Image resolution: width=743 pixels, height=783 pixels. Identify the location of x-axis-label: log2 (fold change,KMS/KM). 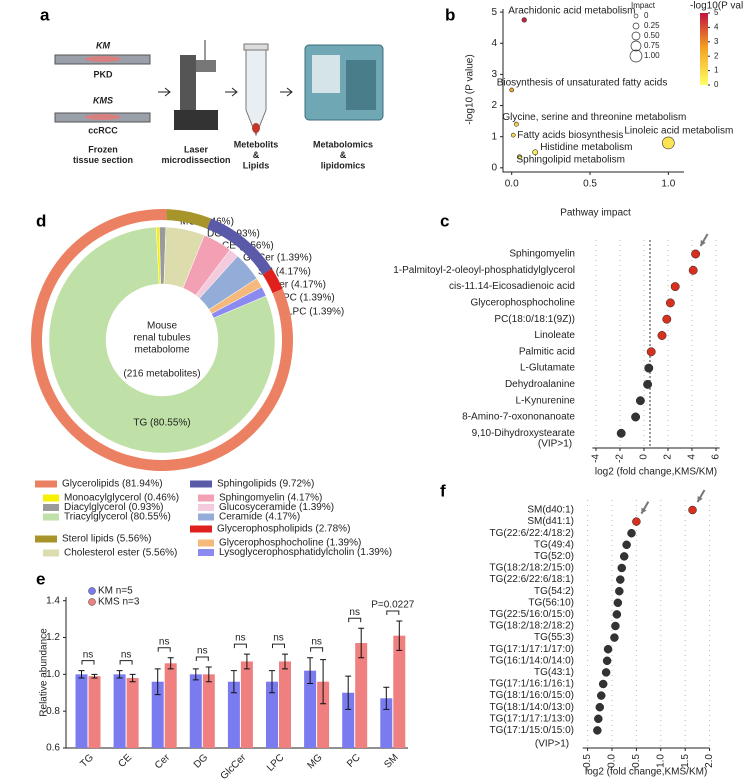
(646, 772).